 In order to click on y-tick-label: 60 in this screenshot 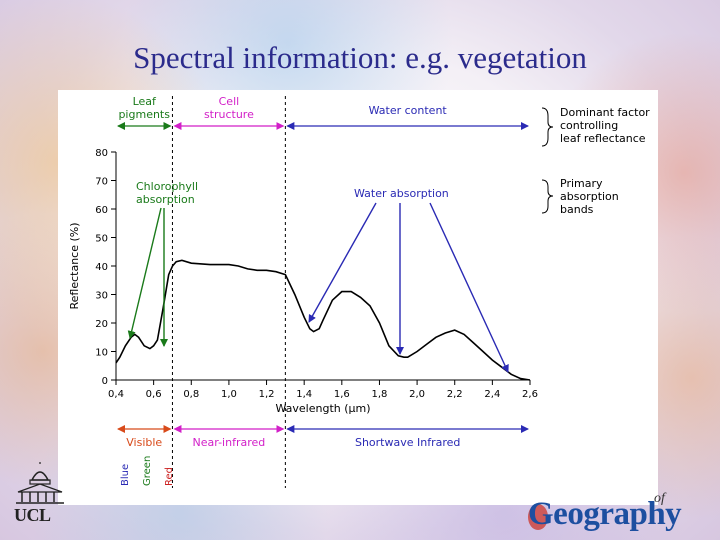, I will do `click(101, 210)`.